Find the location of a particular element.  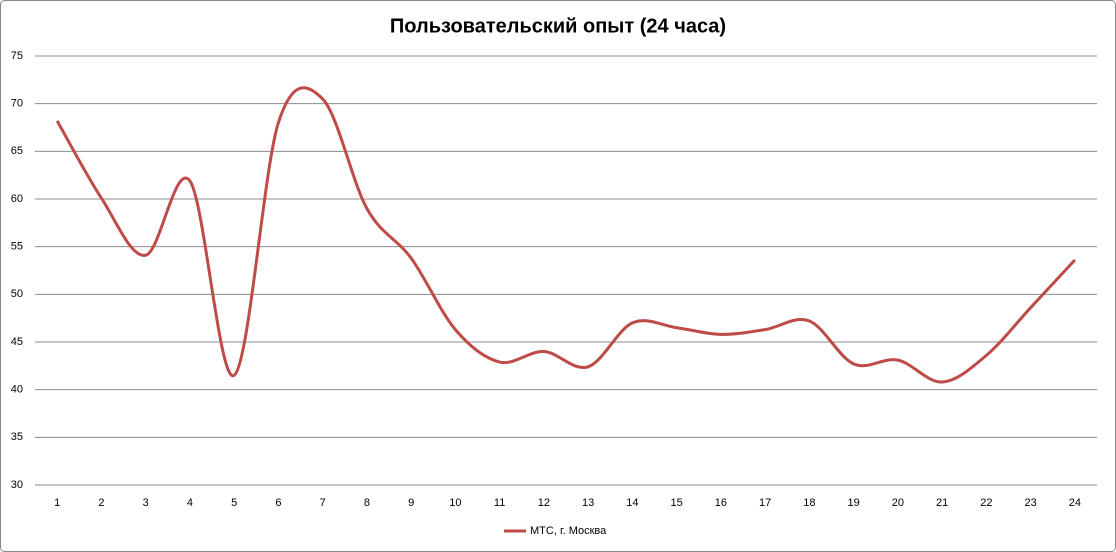

x-tick-label: 9 is located at coordinates (411, 503).